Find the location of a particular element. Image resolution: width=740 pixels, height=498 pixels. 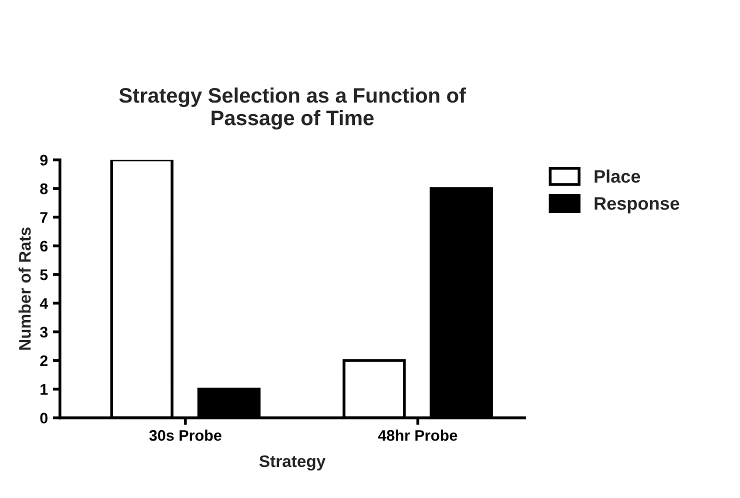

legend-label: Place is located at coordinates (617, 176).